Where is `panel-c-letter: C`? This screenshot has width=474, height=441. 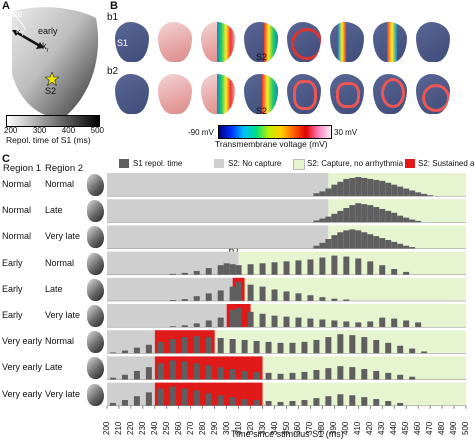 panel-c-letter: C is located at coordinates (6, 159).